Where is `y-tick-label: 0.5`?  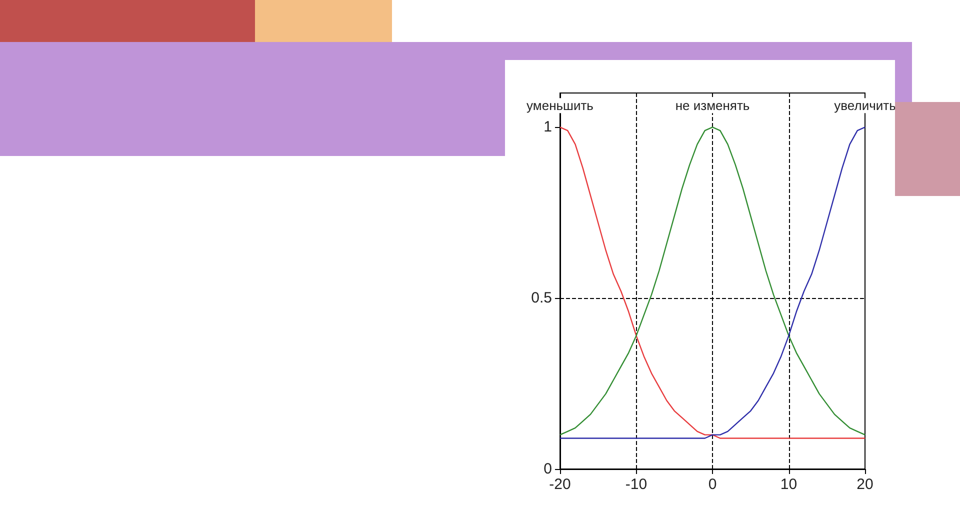
y-tick-label: 0.5 is located at coordinates (541, 298).